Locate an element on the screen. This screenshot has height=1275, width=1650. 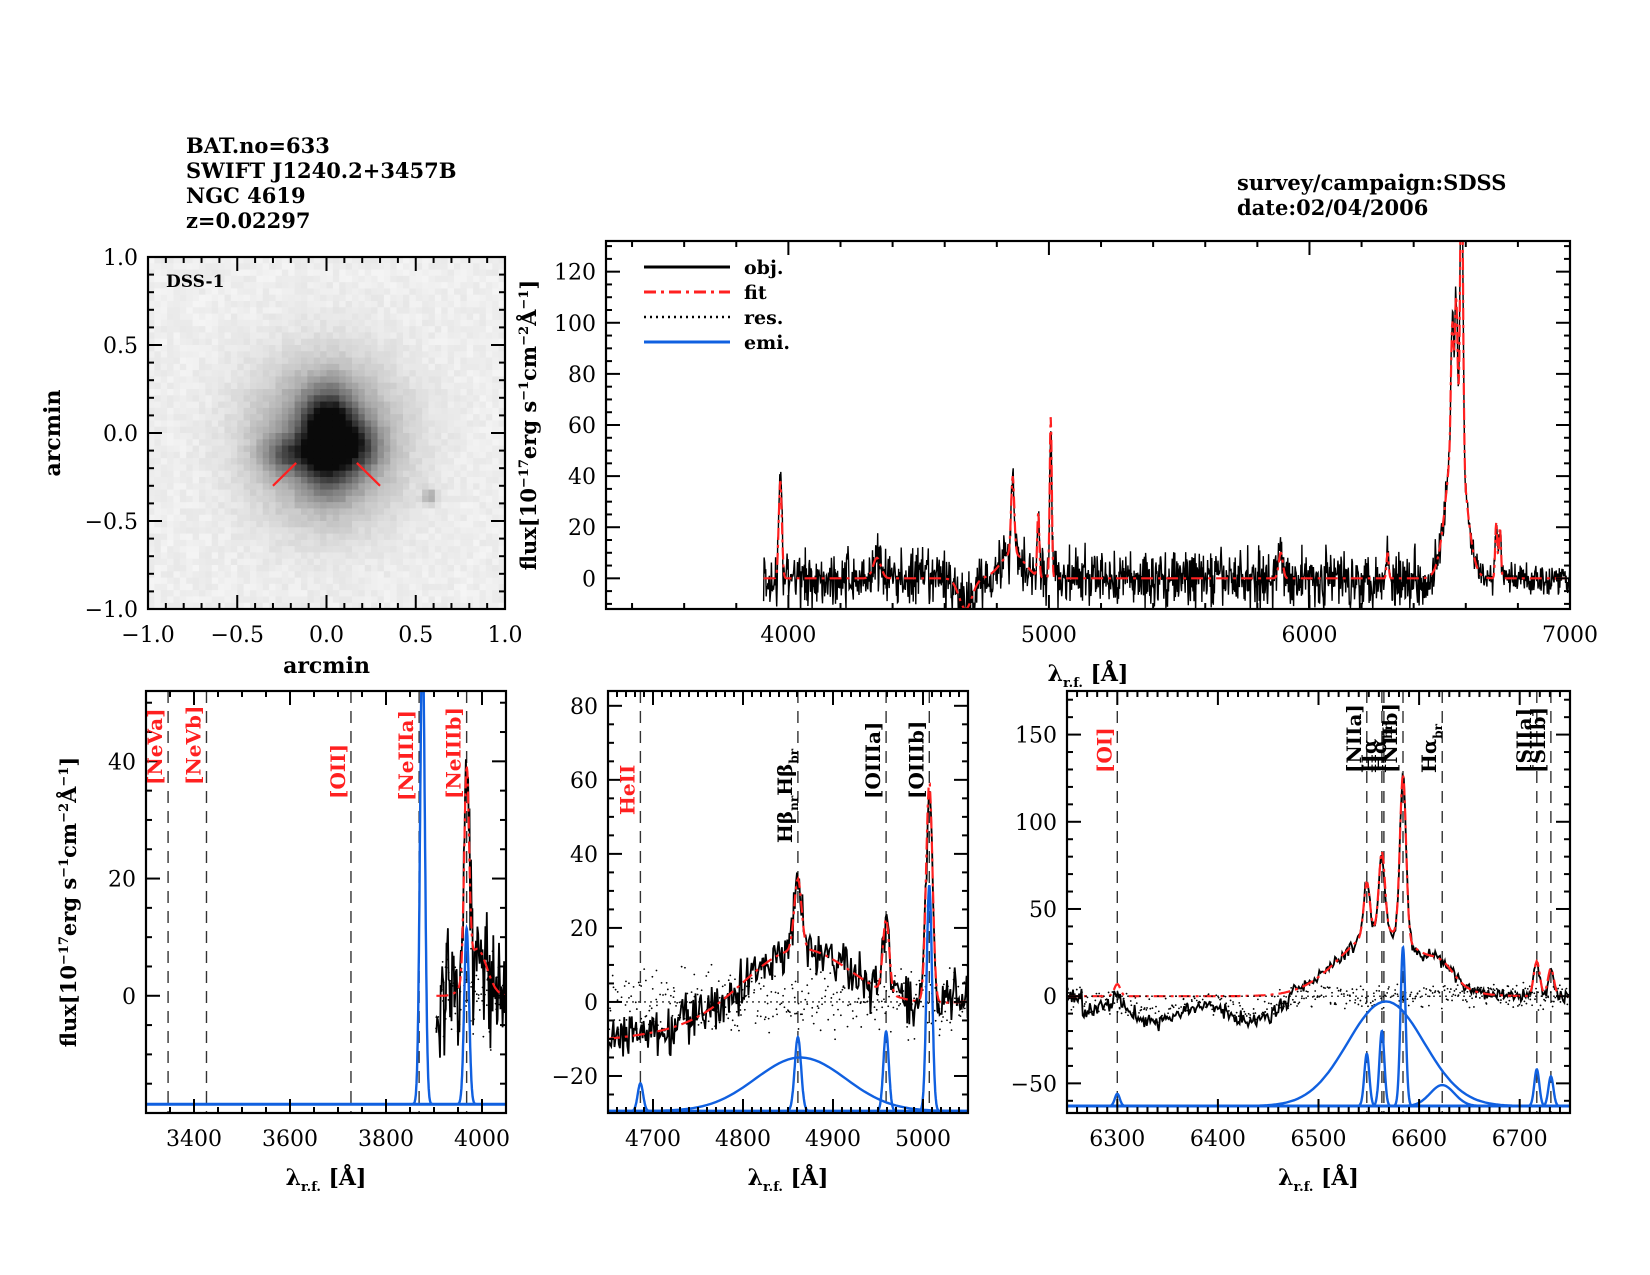
x-tick-label: 3400 is located at coordinates (194, 1139).